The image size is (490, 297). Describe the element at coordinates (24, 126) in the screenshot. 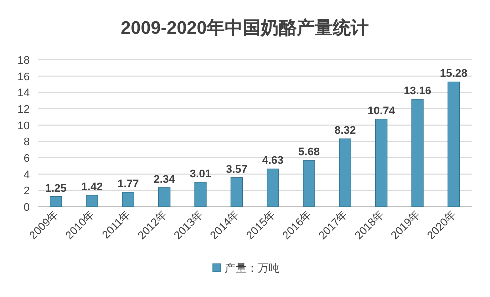

I see `y-tick-label: 10` at that location.